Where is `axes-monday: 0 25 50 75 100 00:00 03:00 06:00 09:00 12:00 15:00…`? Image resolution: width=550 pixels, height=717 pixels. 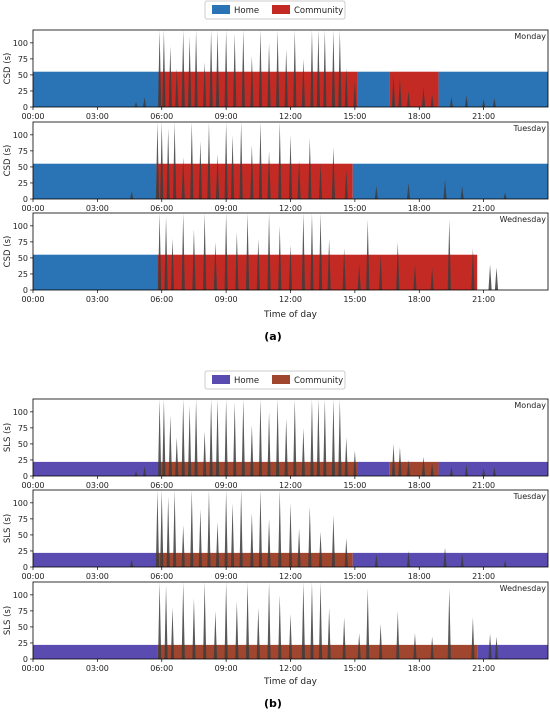 axes-monday: 0 25 50 75 100 00:00 03:00 06:00 09:00 12:00 15:00… is located at coordinates (276, 75).